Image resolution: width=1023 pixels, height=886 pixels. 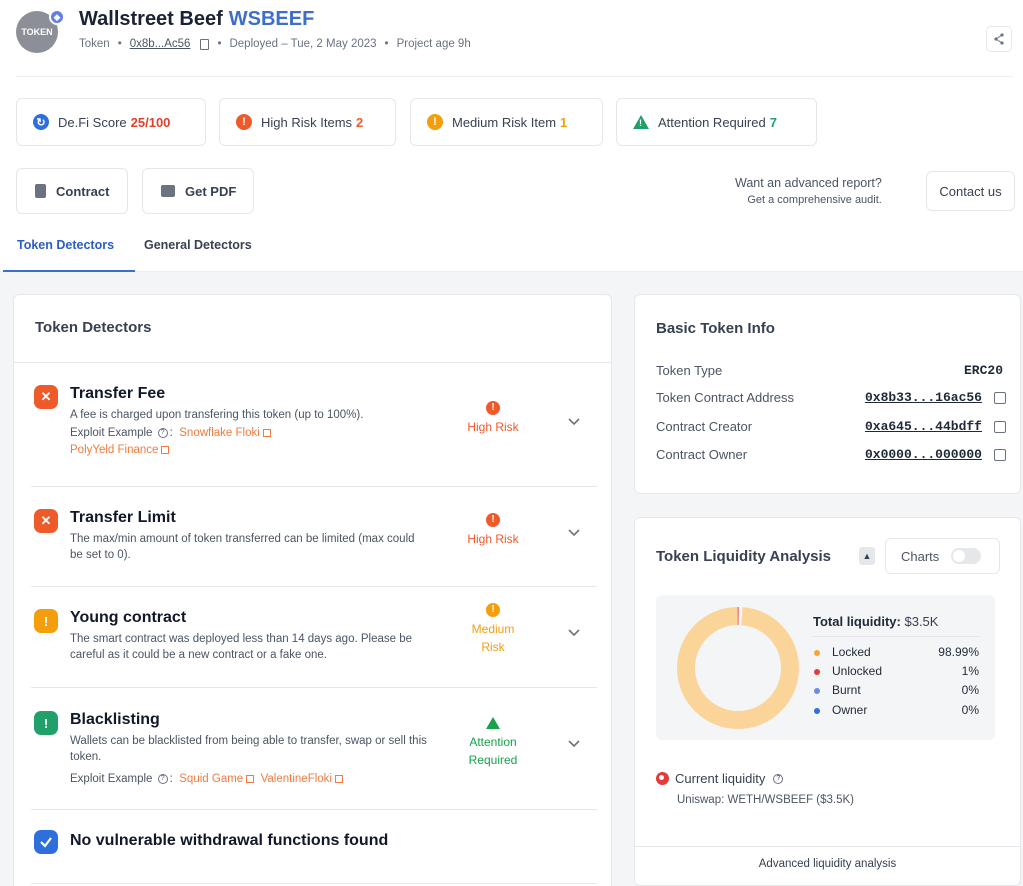 What do you see at coordinates (921, 621) in the screenshot?
I see `total-liquidity-value: $3.5K` at bounding box center [921, 621].